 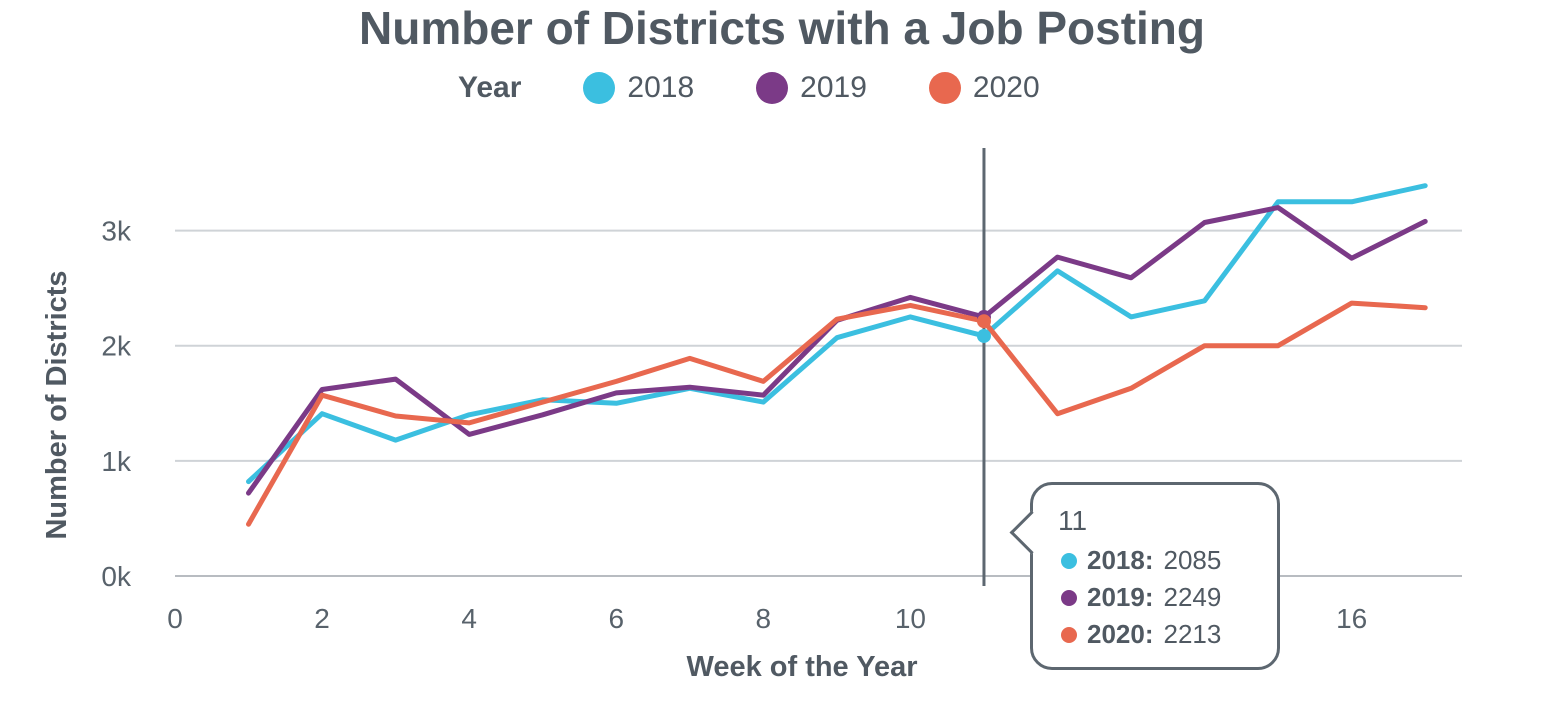 What do you see at coordinates (116, 231) in the screenshot?
I see `y-tick-label: 3k` at bounding box center [116, 231].